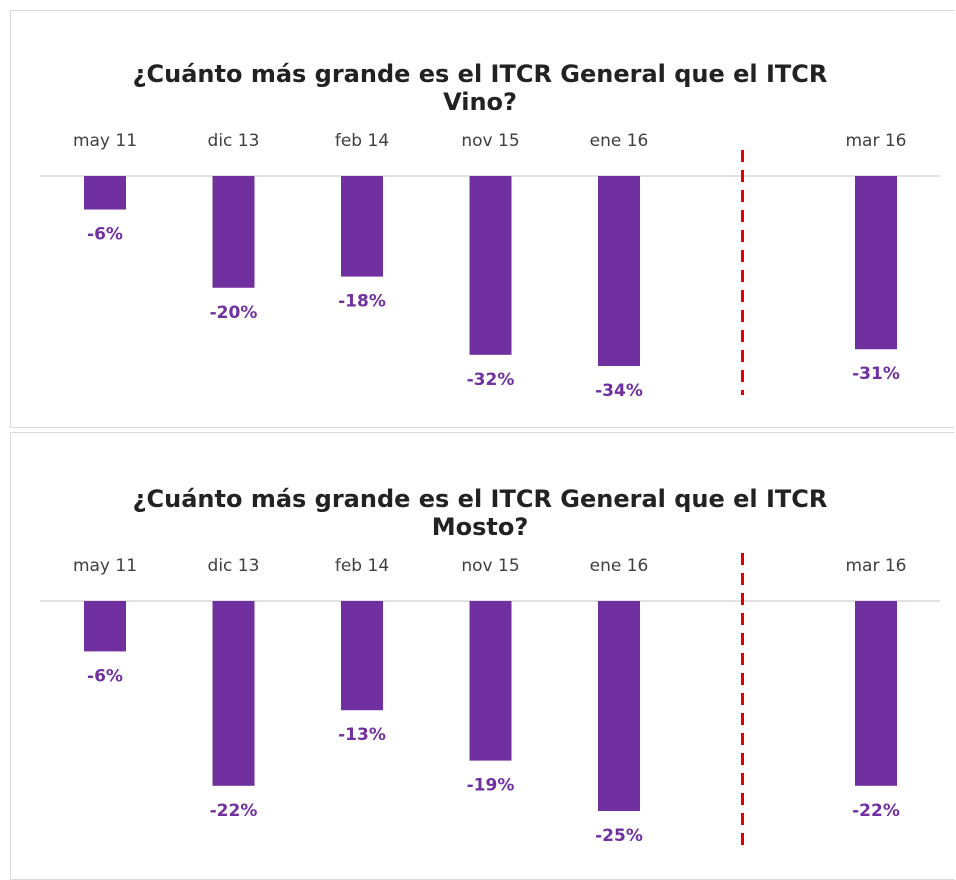 This screenshot has width=956, height=880. I want to click on data-label: -20%, so click(234, 313).